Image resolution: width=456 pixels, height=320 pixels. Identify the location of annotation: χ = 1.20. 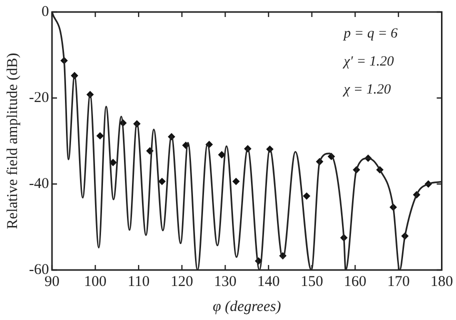
(366, 90).